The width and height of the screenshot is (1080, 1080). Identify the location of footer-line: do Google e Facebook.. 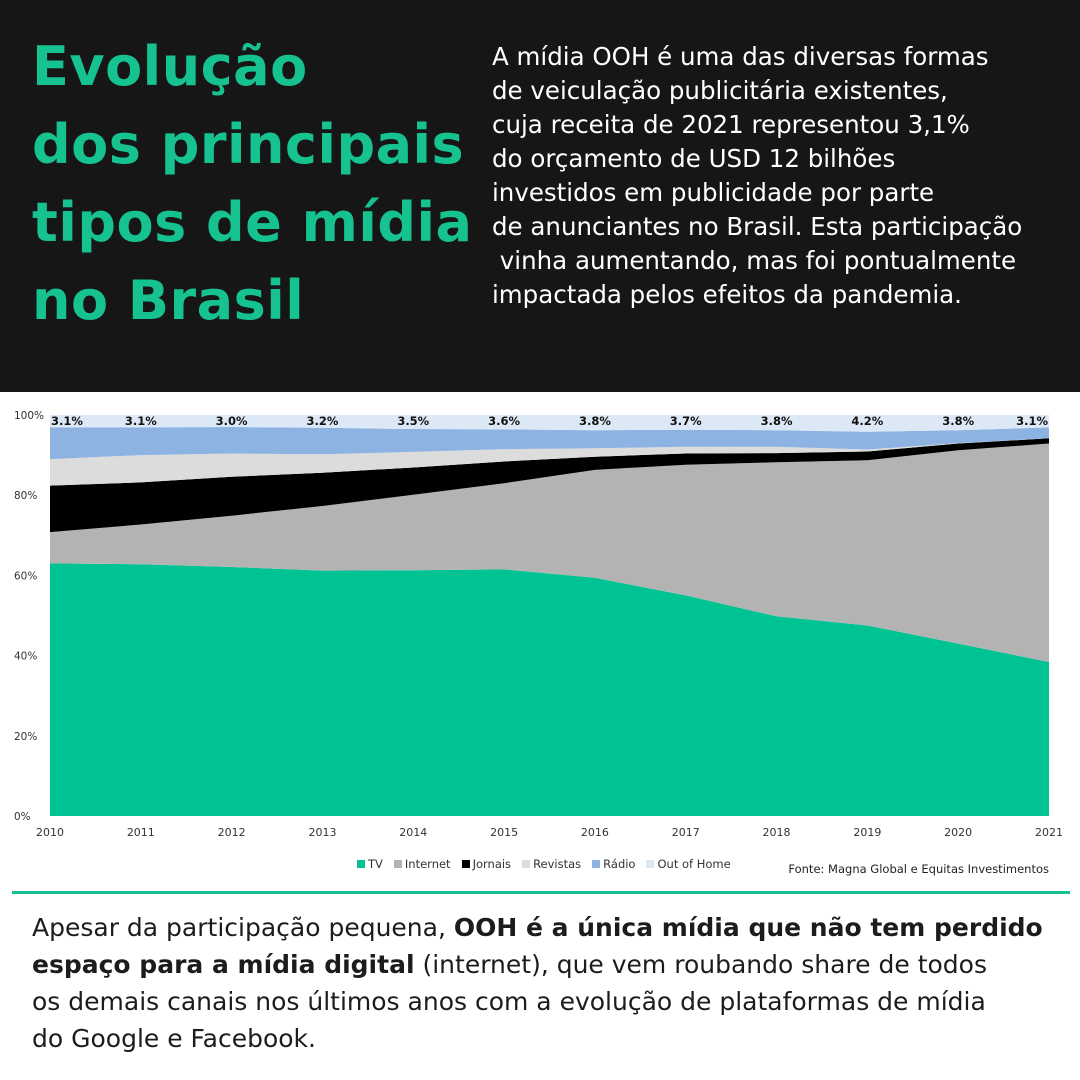
(174, 1038).